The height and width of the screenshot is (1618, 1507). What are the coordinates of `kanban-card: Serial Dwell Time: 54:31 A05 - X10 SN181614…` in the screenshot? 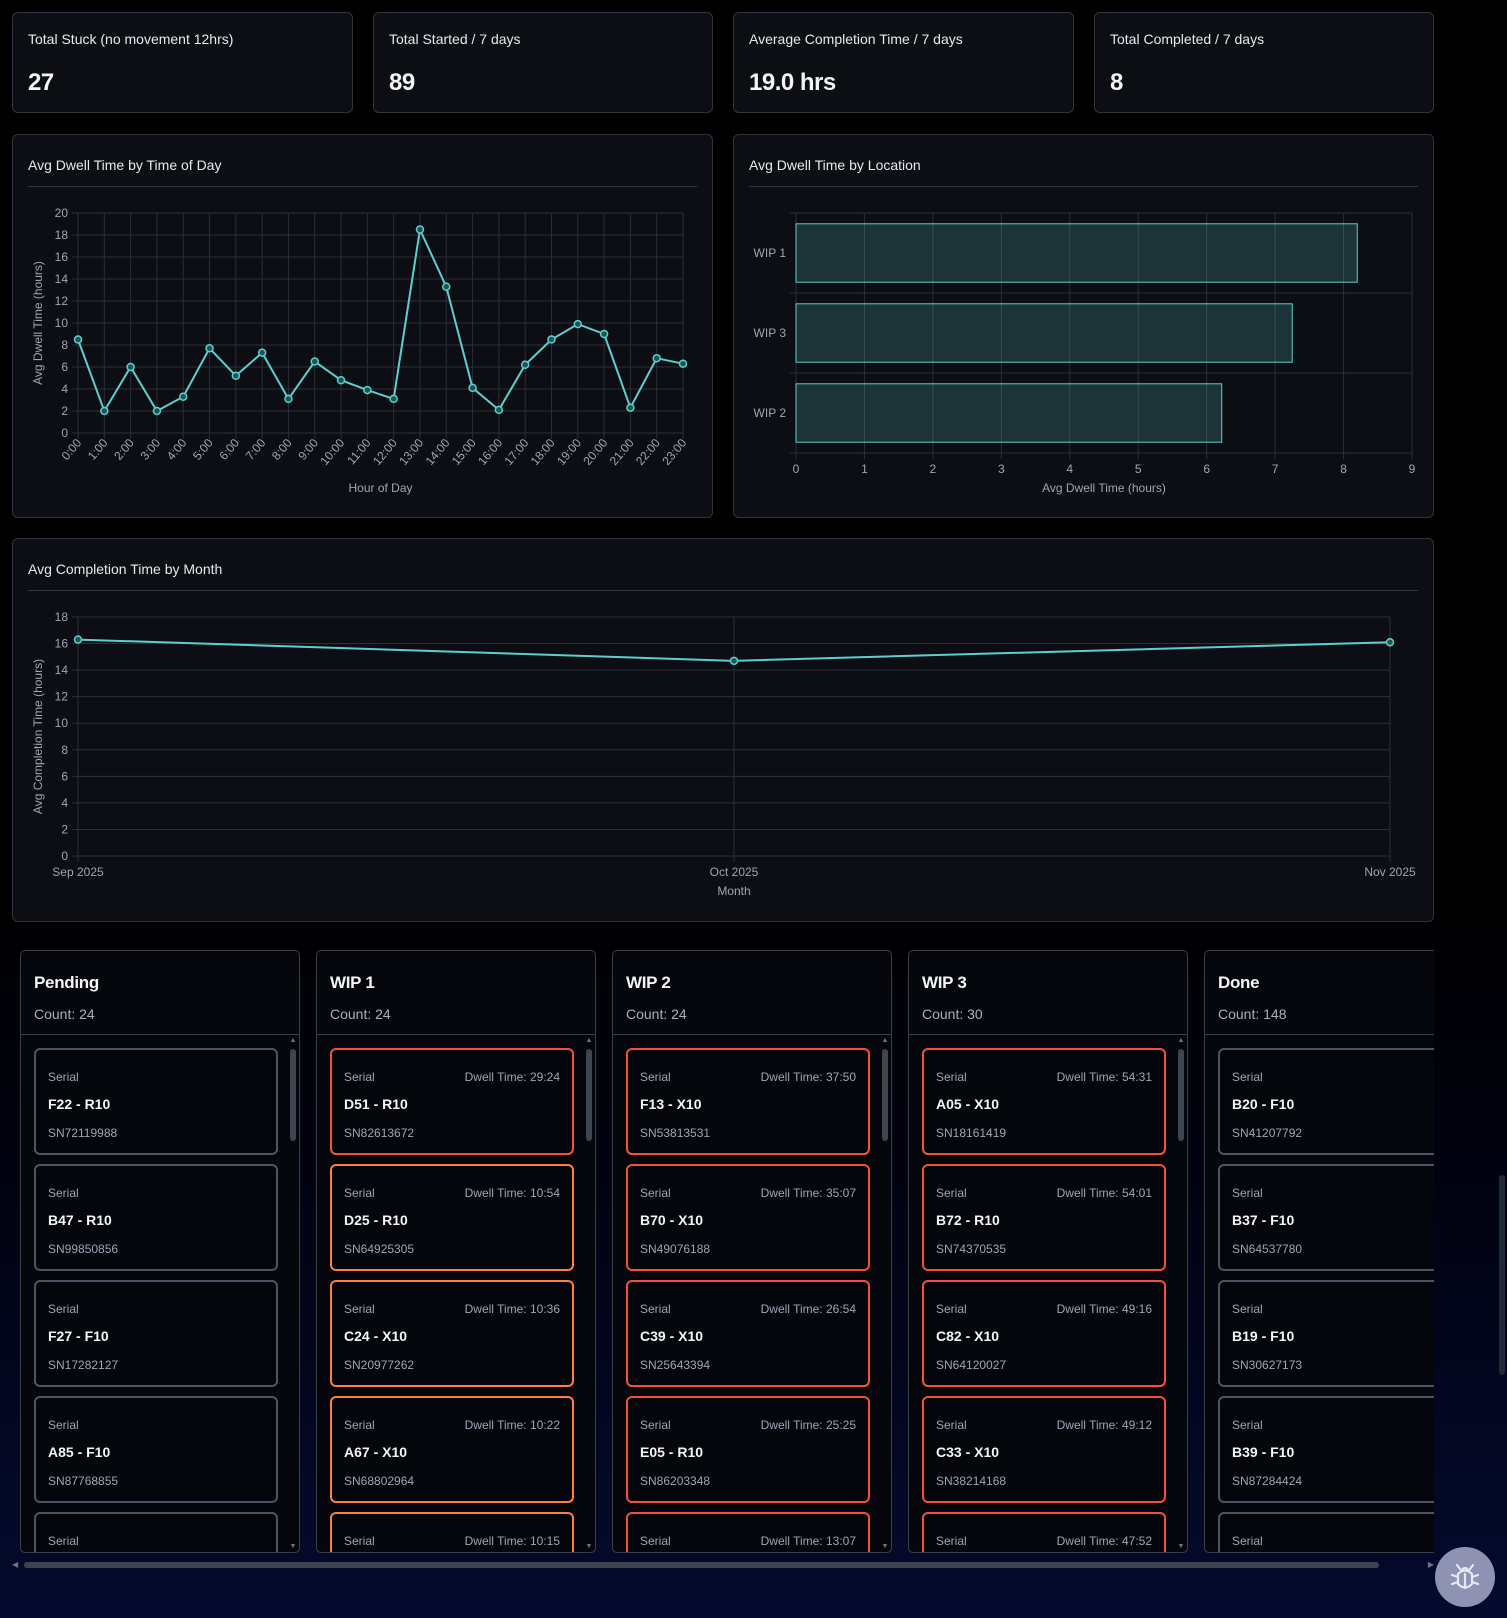 It's located at (1044, 1101).